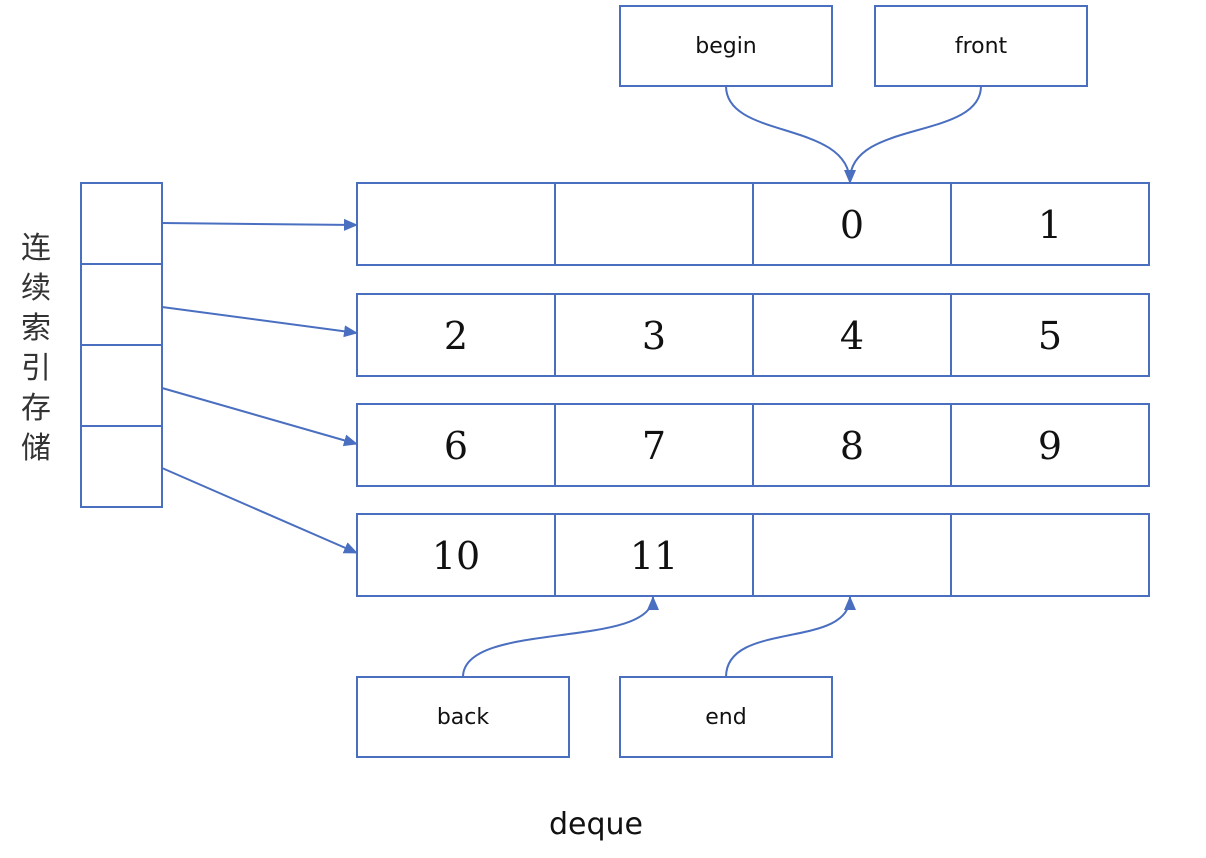 This screenshot has height=858, width=1206. I want to click on front-box, so click(981, 46).